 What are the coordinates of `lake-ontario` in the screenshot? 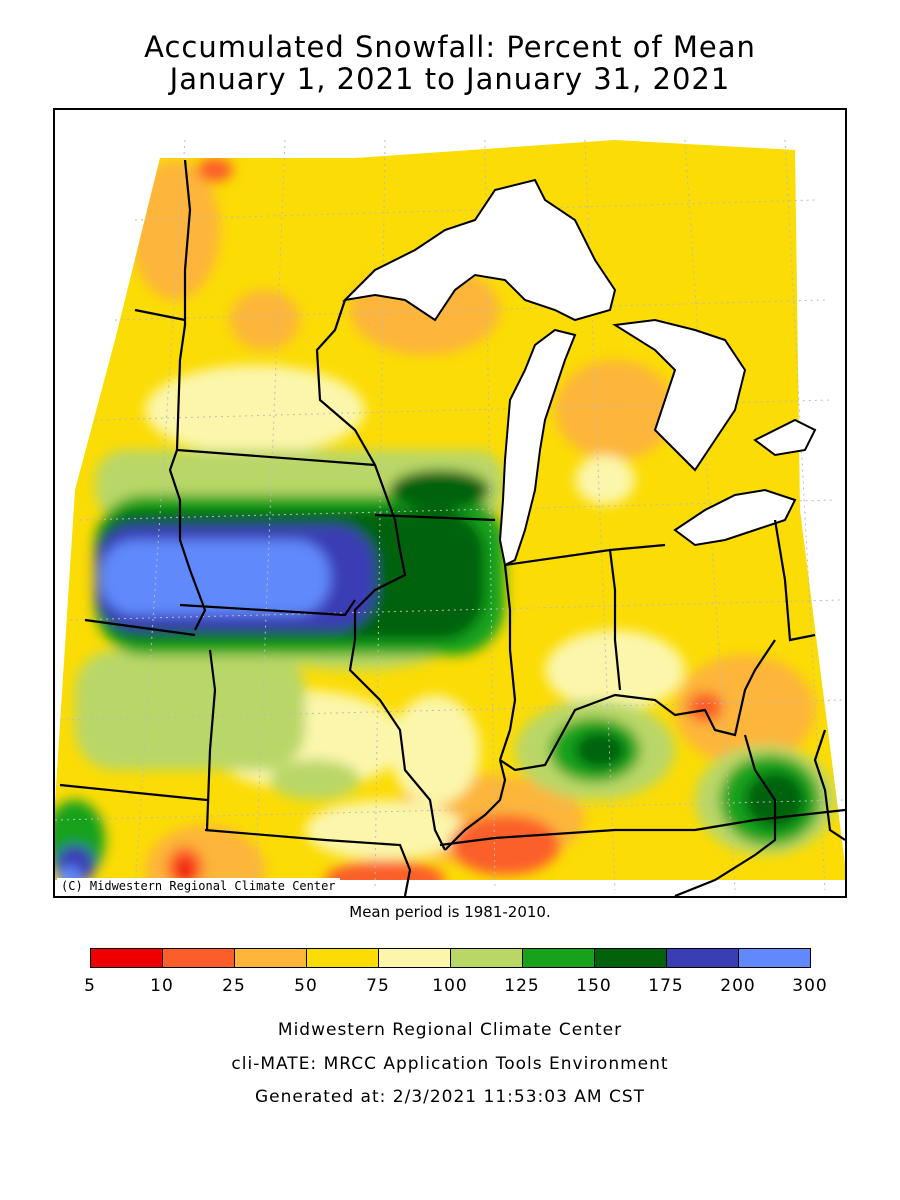 It's located at (785, 437).